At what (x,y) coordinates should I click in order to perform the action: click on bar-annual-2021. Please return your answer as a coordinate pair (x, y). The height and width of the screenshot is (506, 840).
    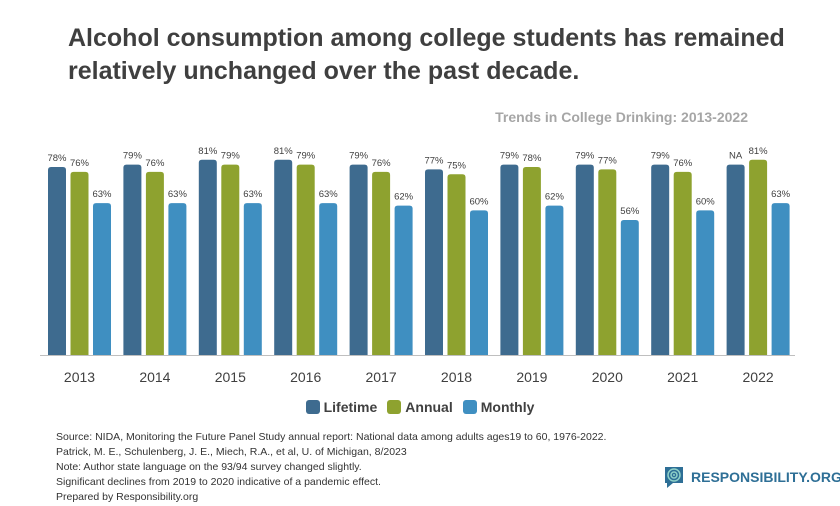
    Looking at the image, I should click on (682, 263).